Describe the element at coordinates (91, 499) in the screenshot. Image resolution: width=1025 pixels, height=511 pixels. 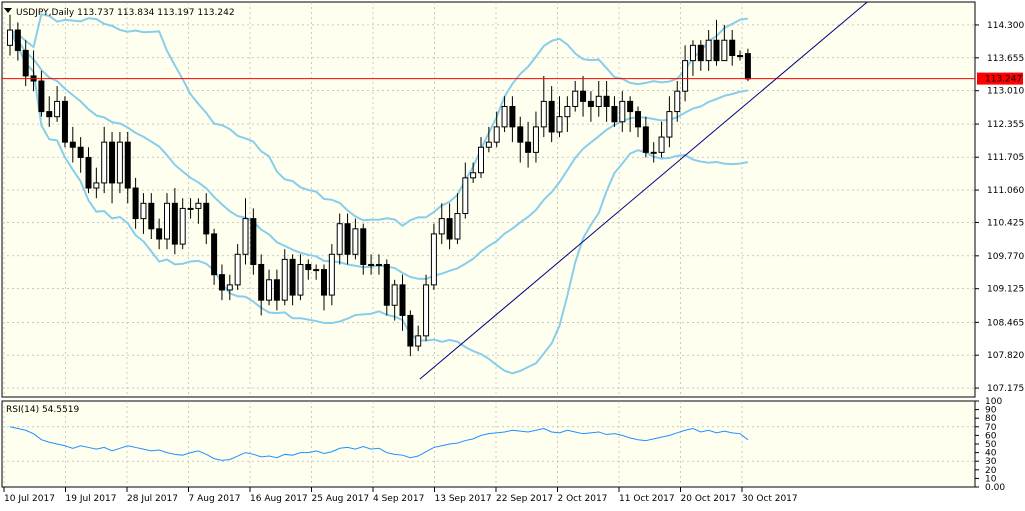
I see `x-tick-label: 19 Jul 2017` at that location.